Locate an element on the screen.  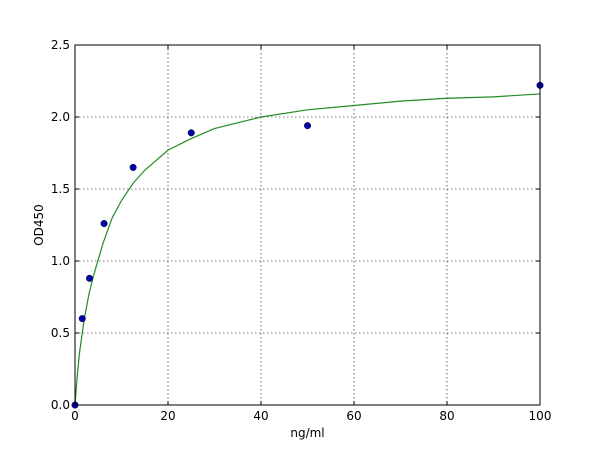
y-tick-label: 2.0 is located at coordinates (60, 117).